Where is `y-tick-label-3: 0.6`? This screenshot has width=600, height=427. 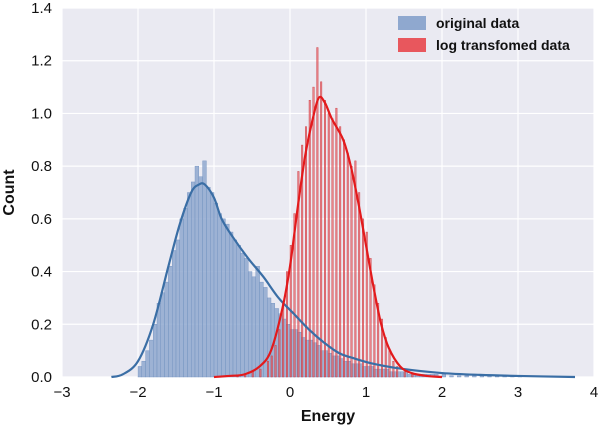
y-tick-label-3: 0.6 is located at coordinates (41, 219).